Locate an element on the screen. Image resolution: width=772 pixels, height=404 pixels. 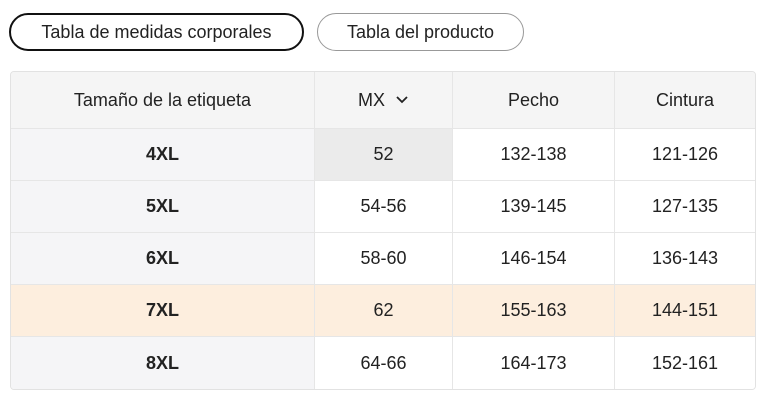
size-value: 132-138 is located at coordinates (534, 155).